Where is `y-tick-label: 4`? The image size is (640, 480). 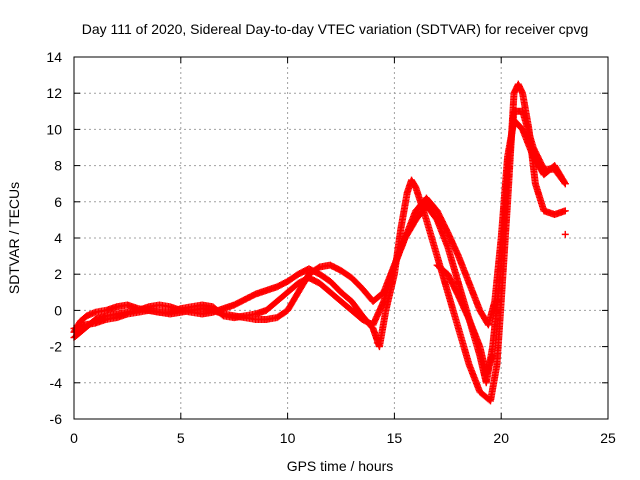 y-tick-label: 4 is located at coordinates (58, 238).